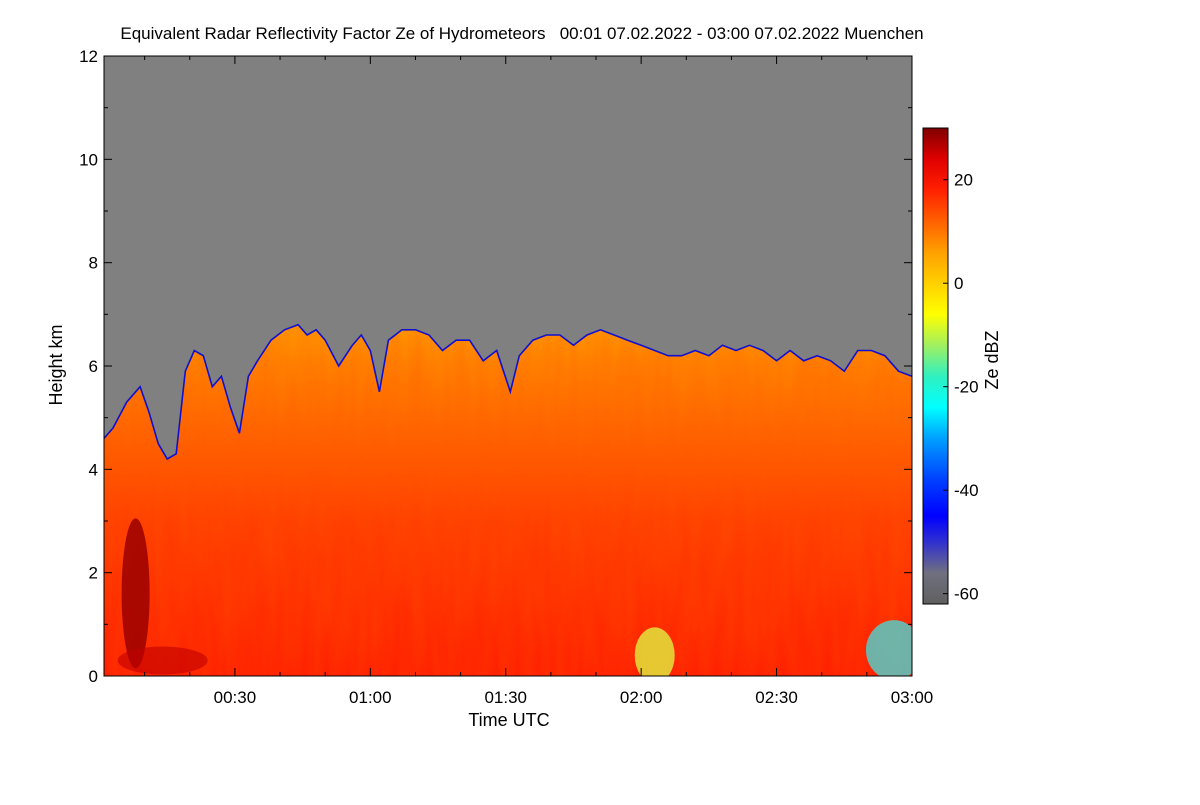 The height and width of the screenshot is (805, 1200). Describe the element at coordinates (992, 359) in the screenshot. I see `colorbar-label: Ze dBZ` at that location.